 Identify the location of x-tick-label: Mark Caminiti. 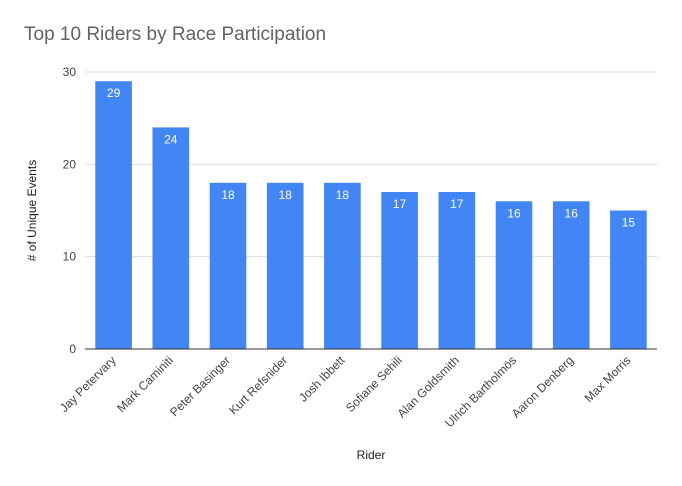
(145, 384).